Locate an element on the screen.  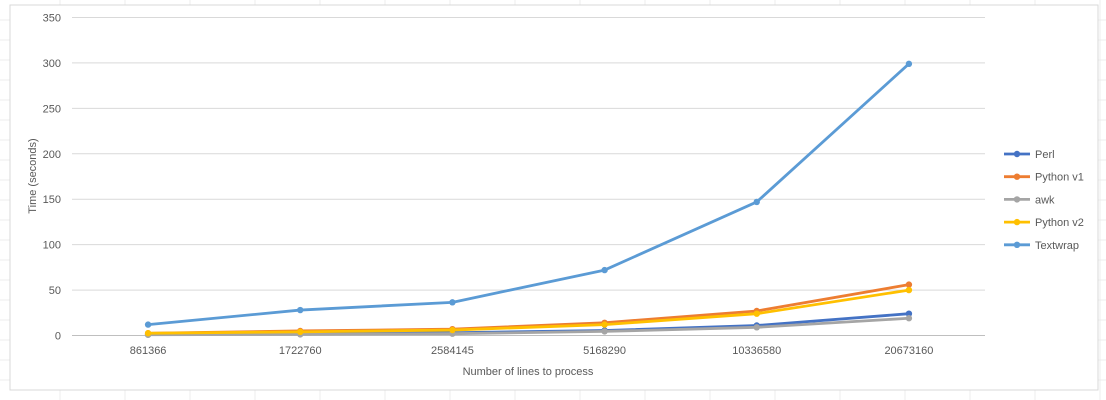
y-tick-label: 50 is located at coordinates (55, 291).